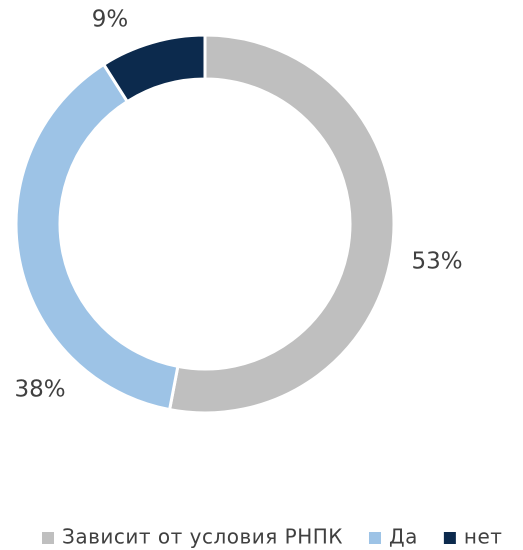 The width and height of the screenshot is (523, 550). What do you see at coordinates (436, 262) in the screenshot?
I see `data-label: 53%` at bounding box center [436, 262].